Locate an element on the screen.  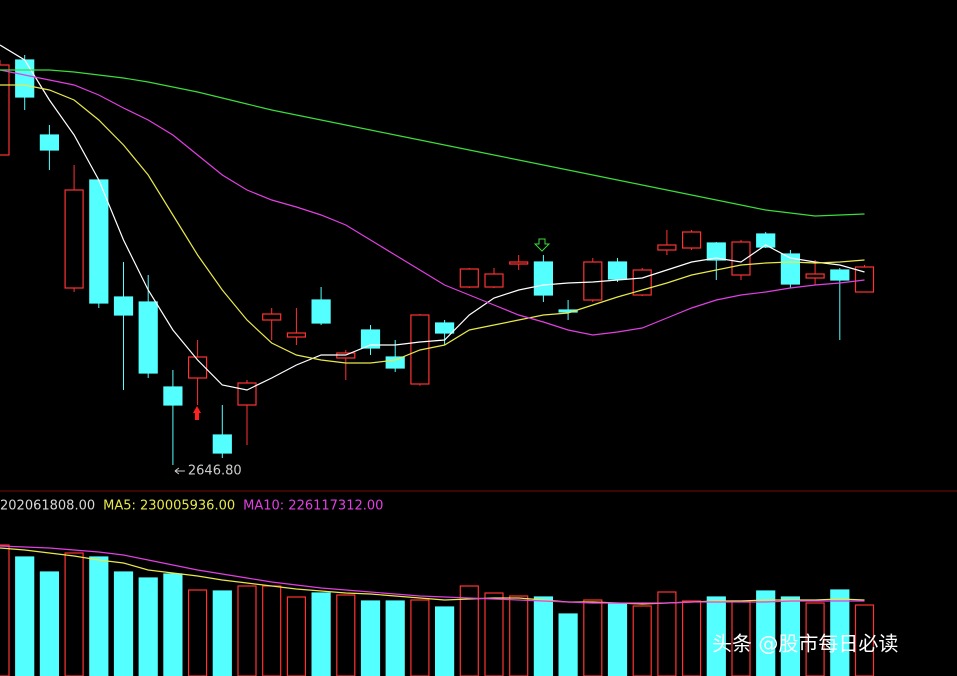
buy-signal is located at coordinates (197, 409).